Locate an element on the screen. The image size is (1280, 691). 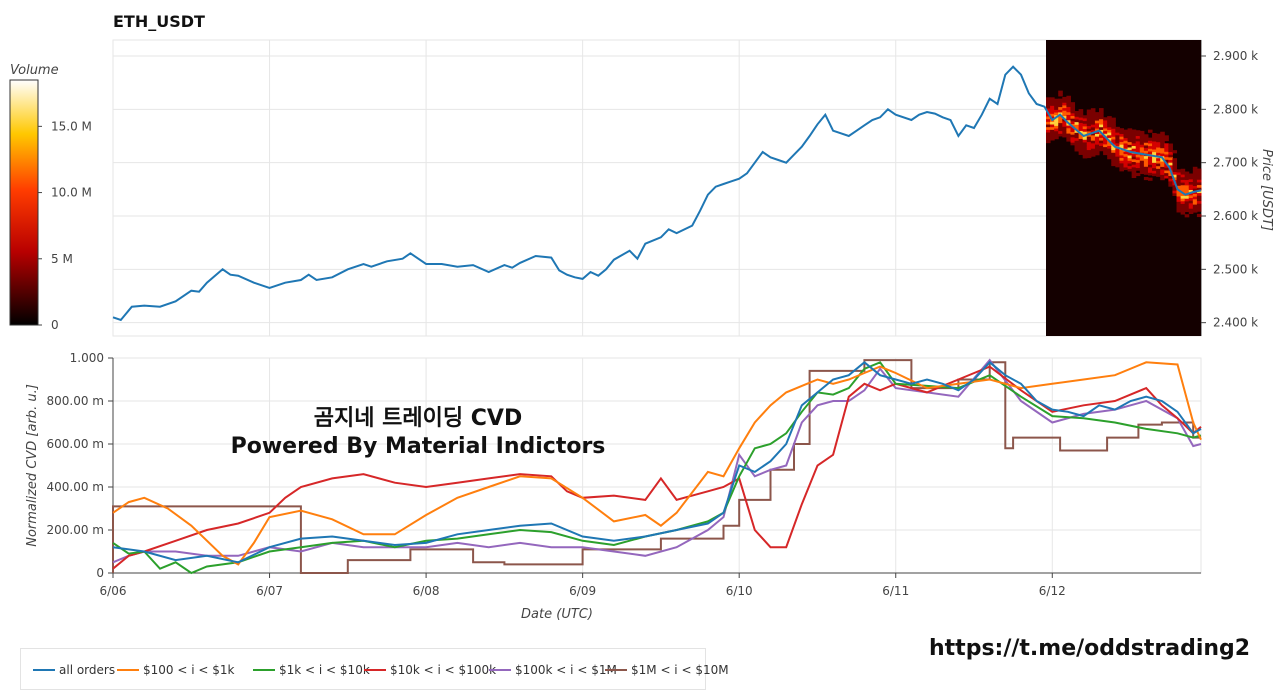
legend-item-100-i-1k: $100 < i < $1k is located at coordinates (175, 670).